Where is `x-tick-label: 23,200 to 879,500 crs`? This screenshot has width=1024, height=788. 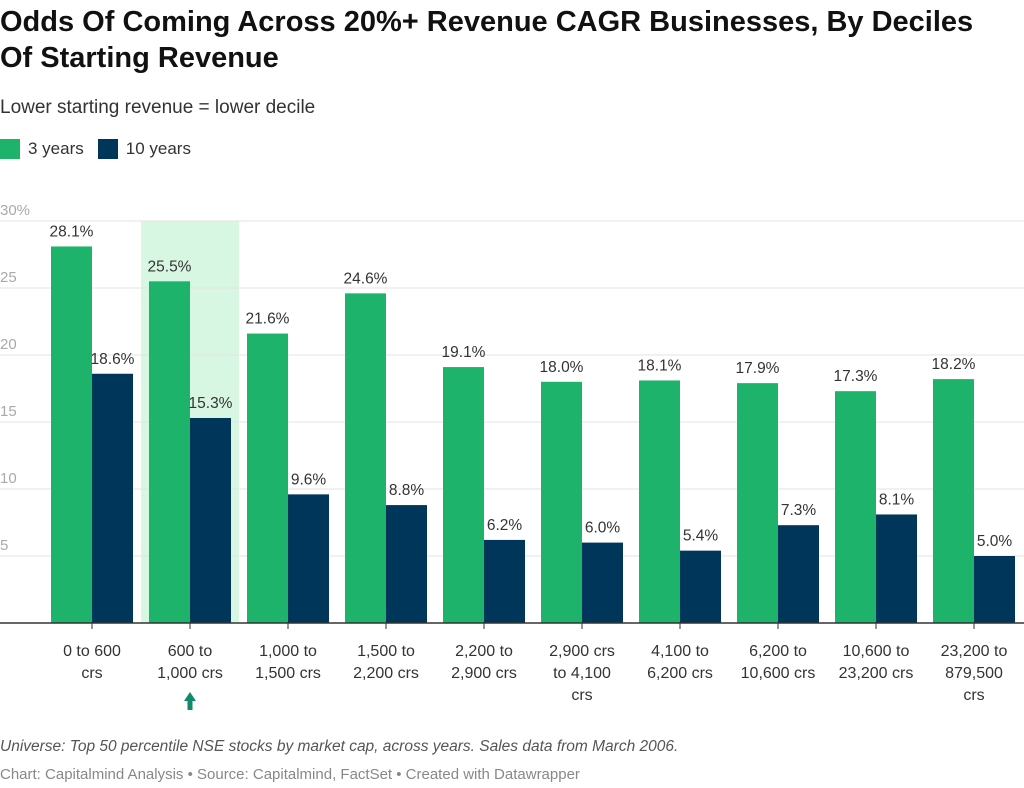
x-tick-label: 23,200 to 879,500 crs is located at coordinates (974, 673).